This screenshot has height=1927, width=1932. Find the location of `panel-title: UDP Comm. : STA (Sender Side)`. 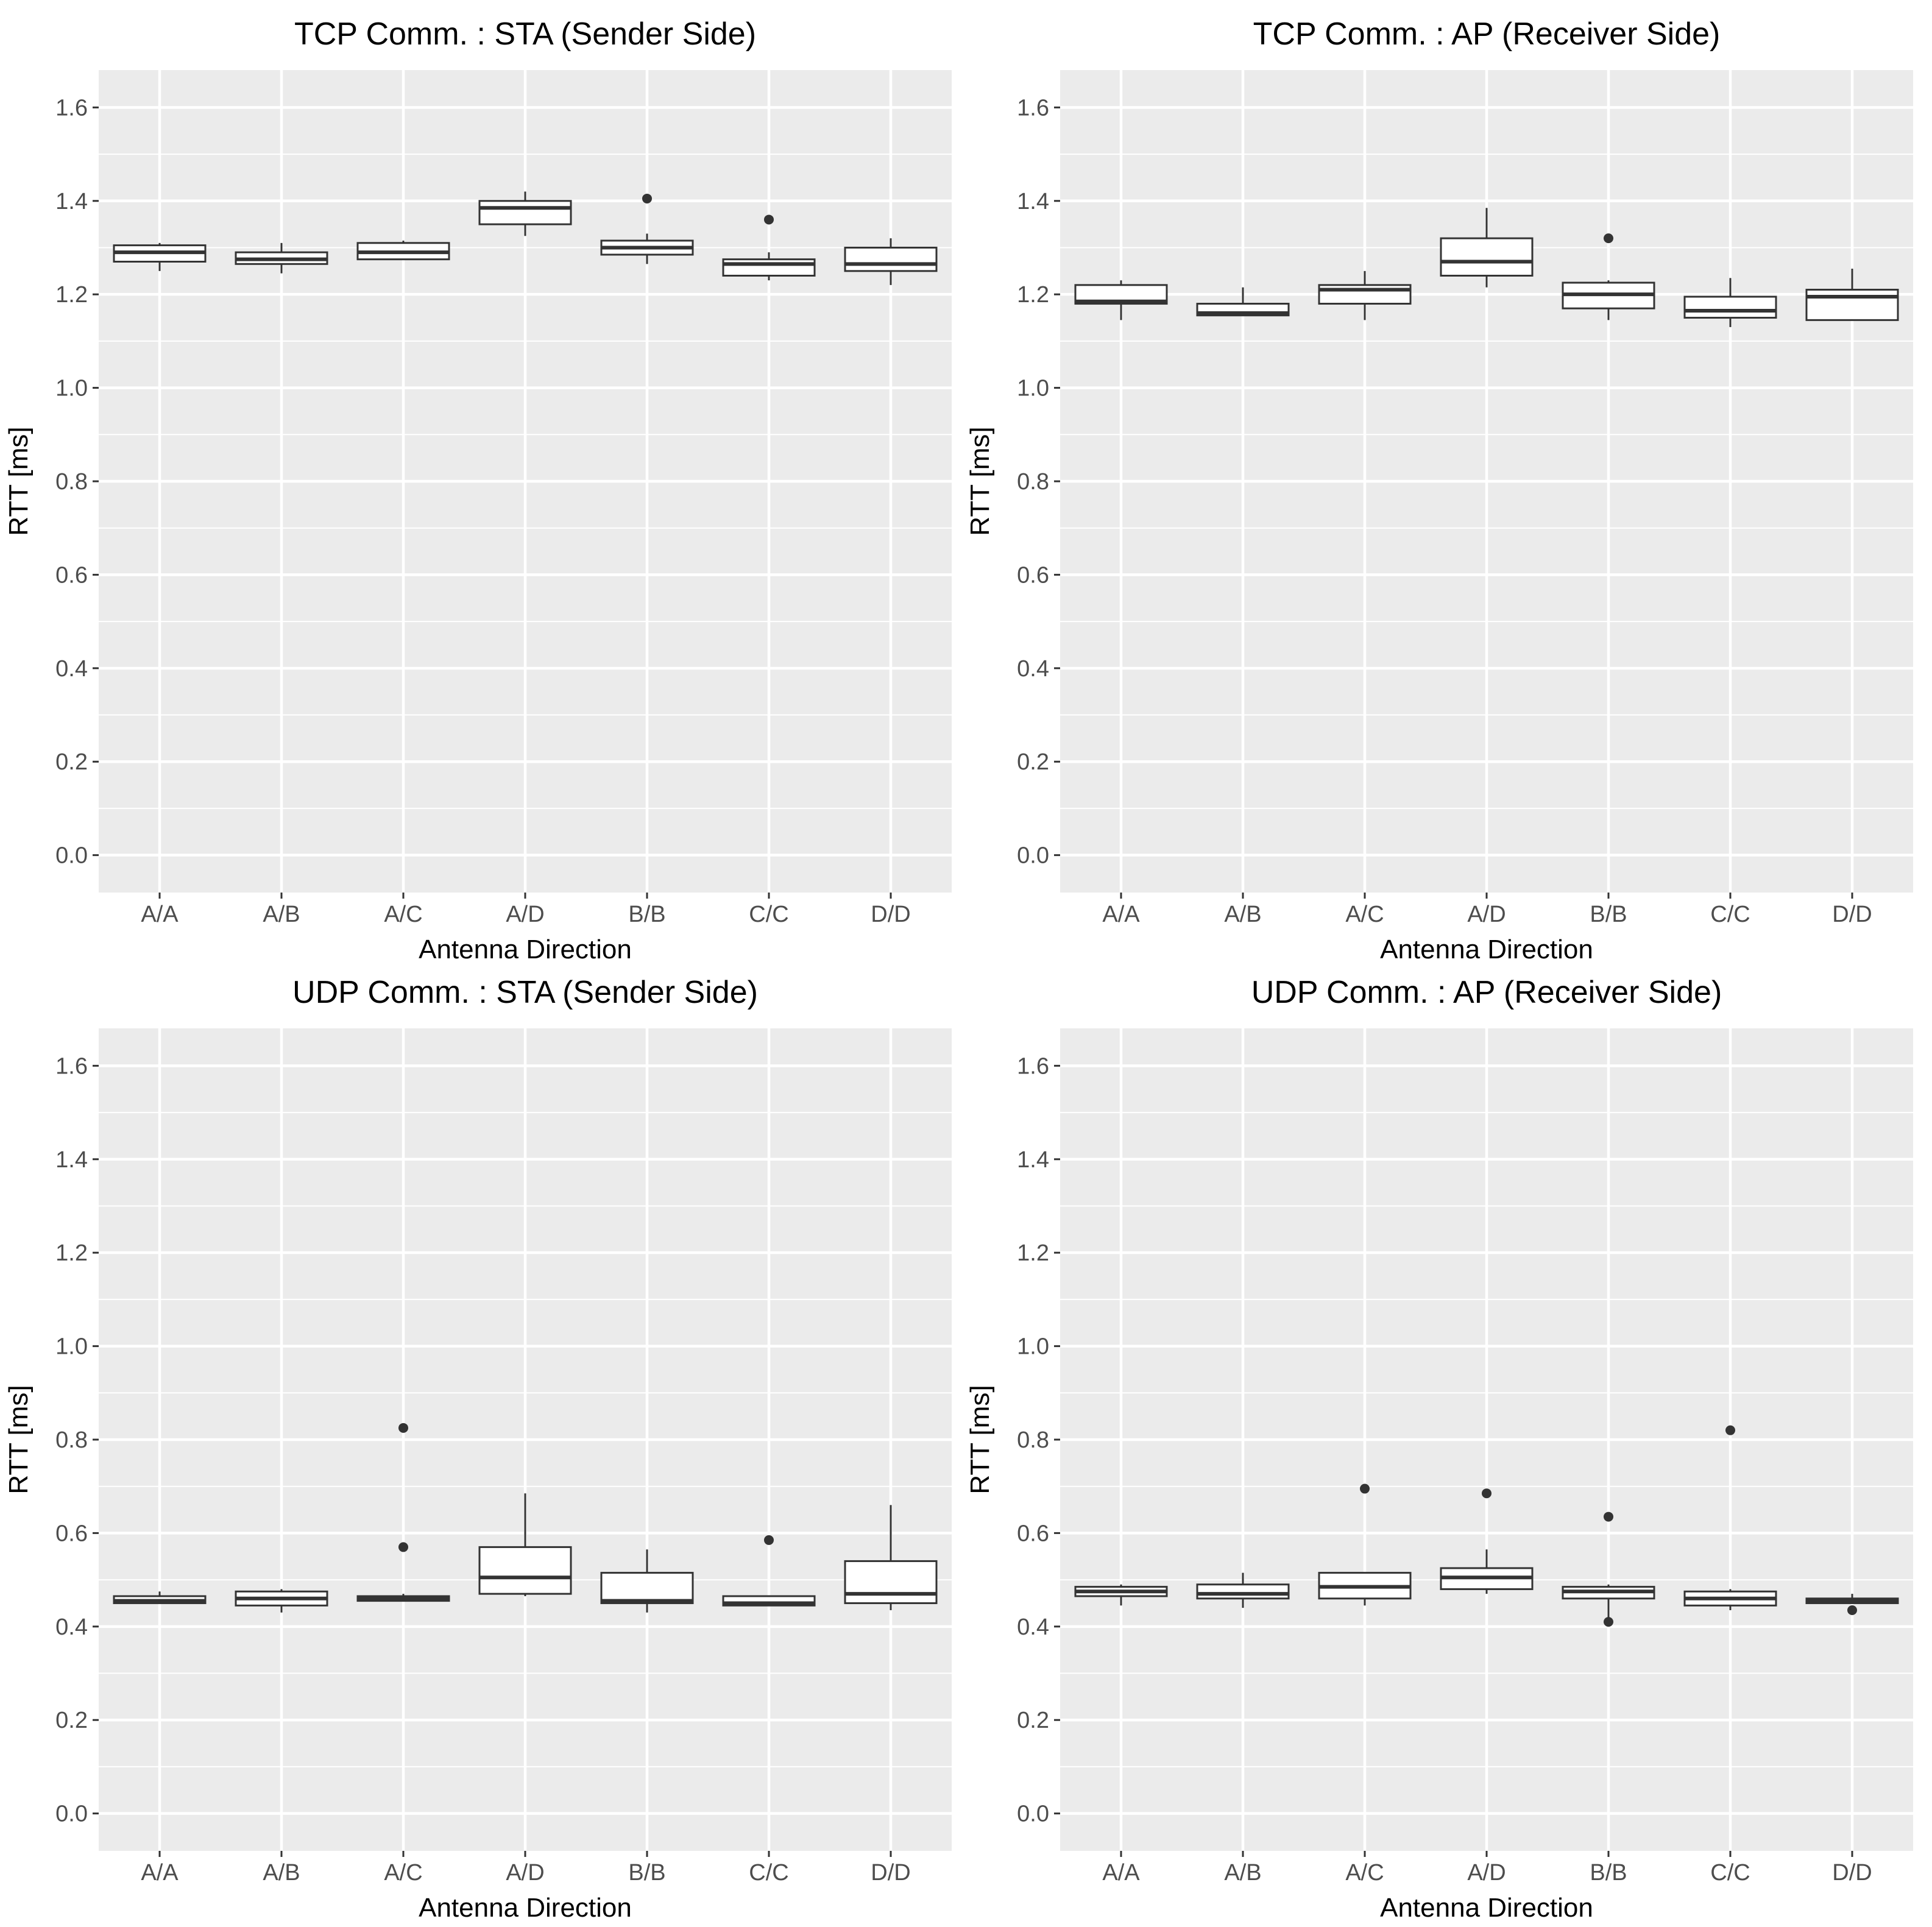

panel-title: UDP Comm. : STA (Sender Side) is located at coordinates (525, 992).